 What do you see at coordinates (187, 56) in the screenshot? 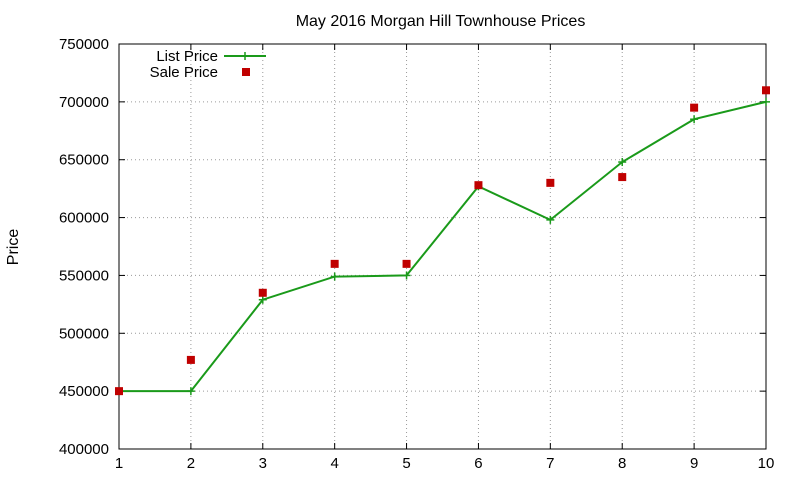
I see `legend-label-list-price: List Price` at bounding box center [187, 56].